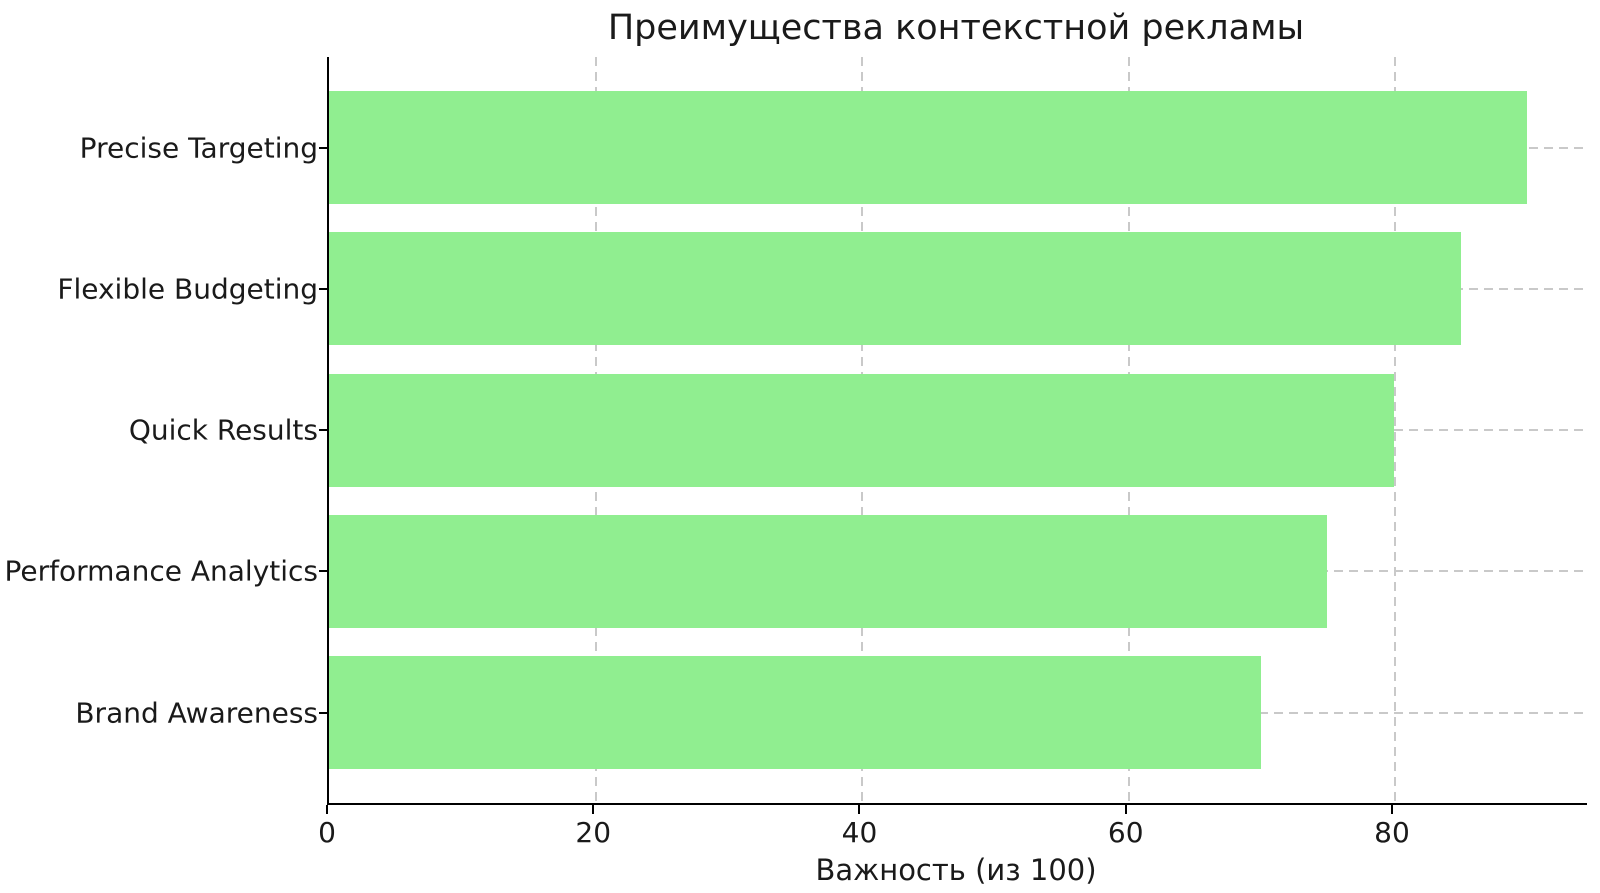 The width and height of the screenshot is (1600, 893). I want to click on bar-quick-results, so click(861, 430).